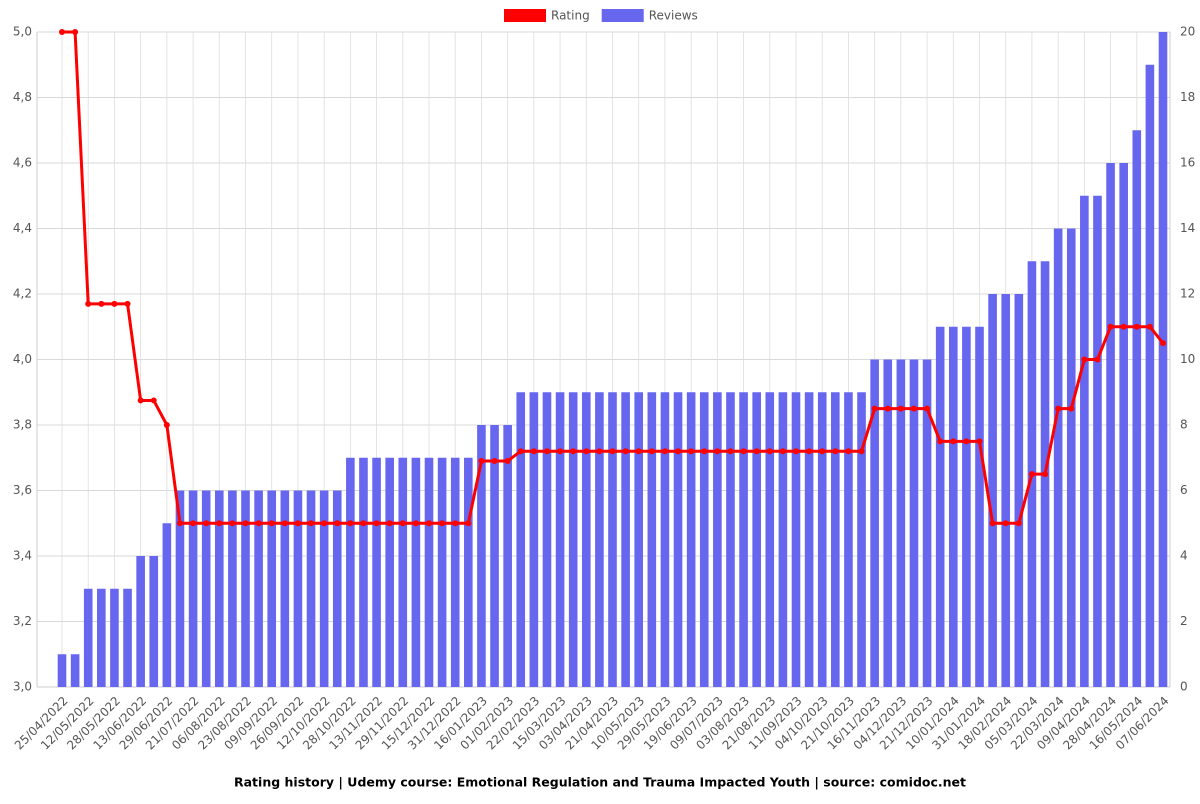  I want to click on y-tick-label: 4,2, so click(22, 294).